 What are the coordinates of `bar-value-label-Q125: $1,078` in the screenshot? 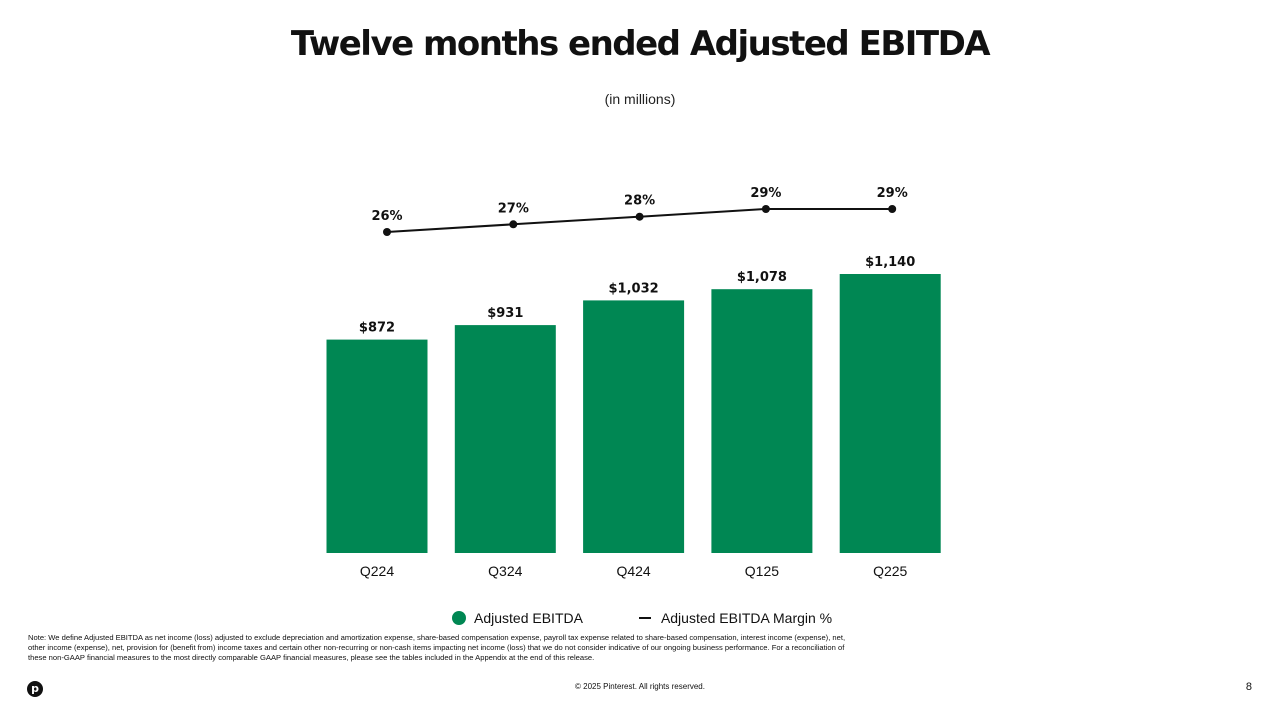 It's located at (762, 277).